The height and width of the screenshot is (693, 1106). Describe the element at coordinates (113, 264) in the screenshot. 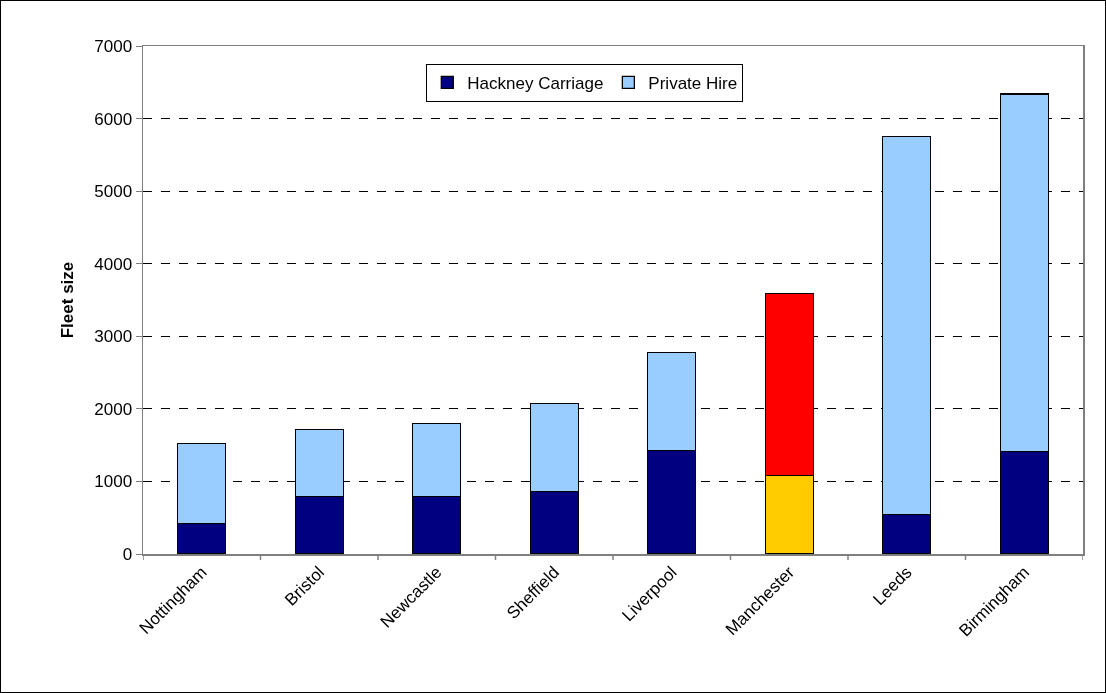

I see `y-tick-label: 4000` at that location.